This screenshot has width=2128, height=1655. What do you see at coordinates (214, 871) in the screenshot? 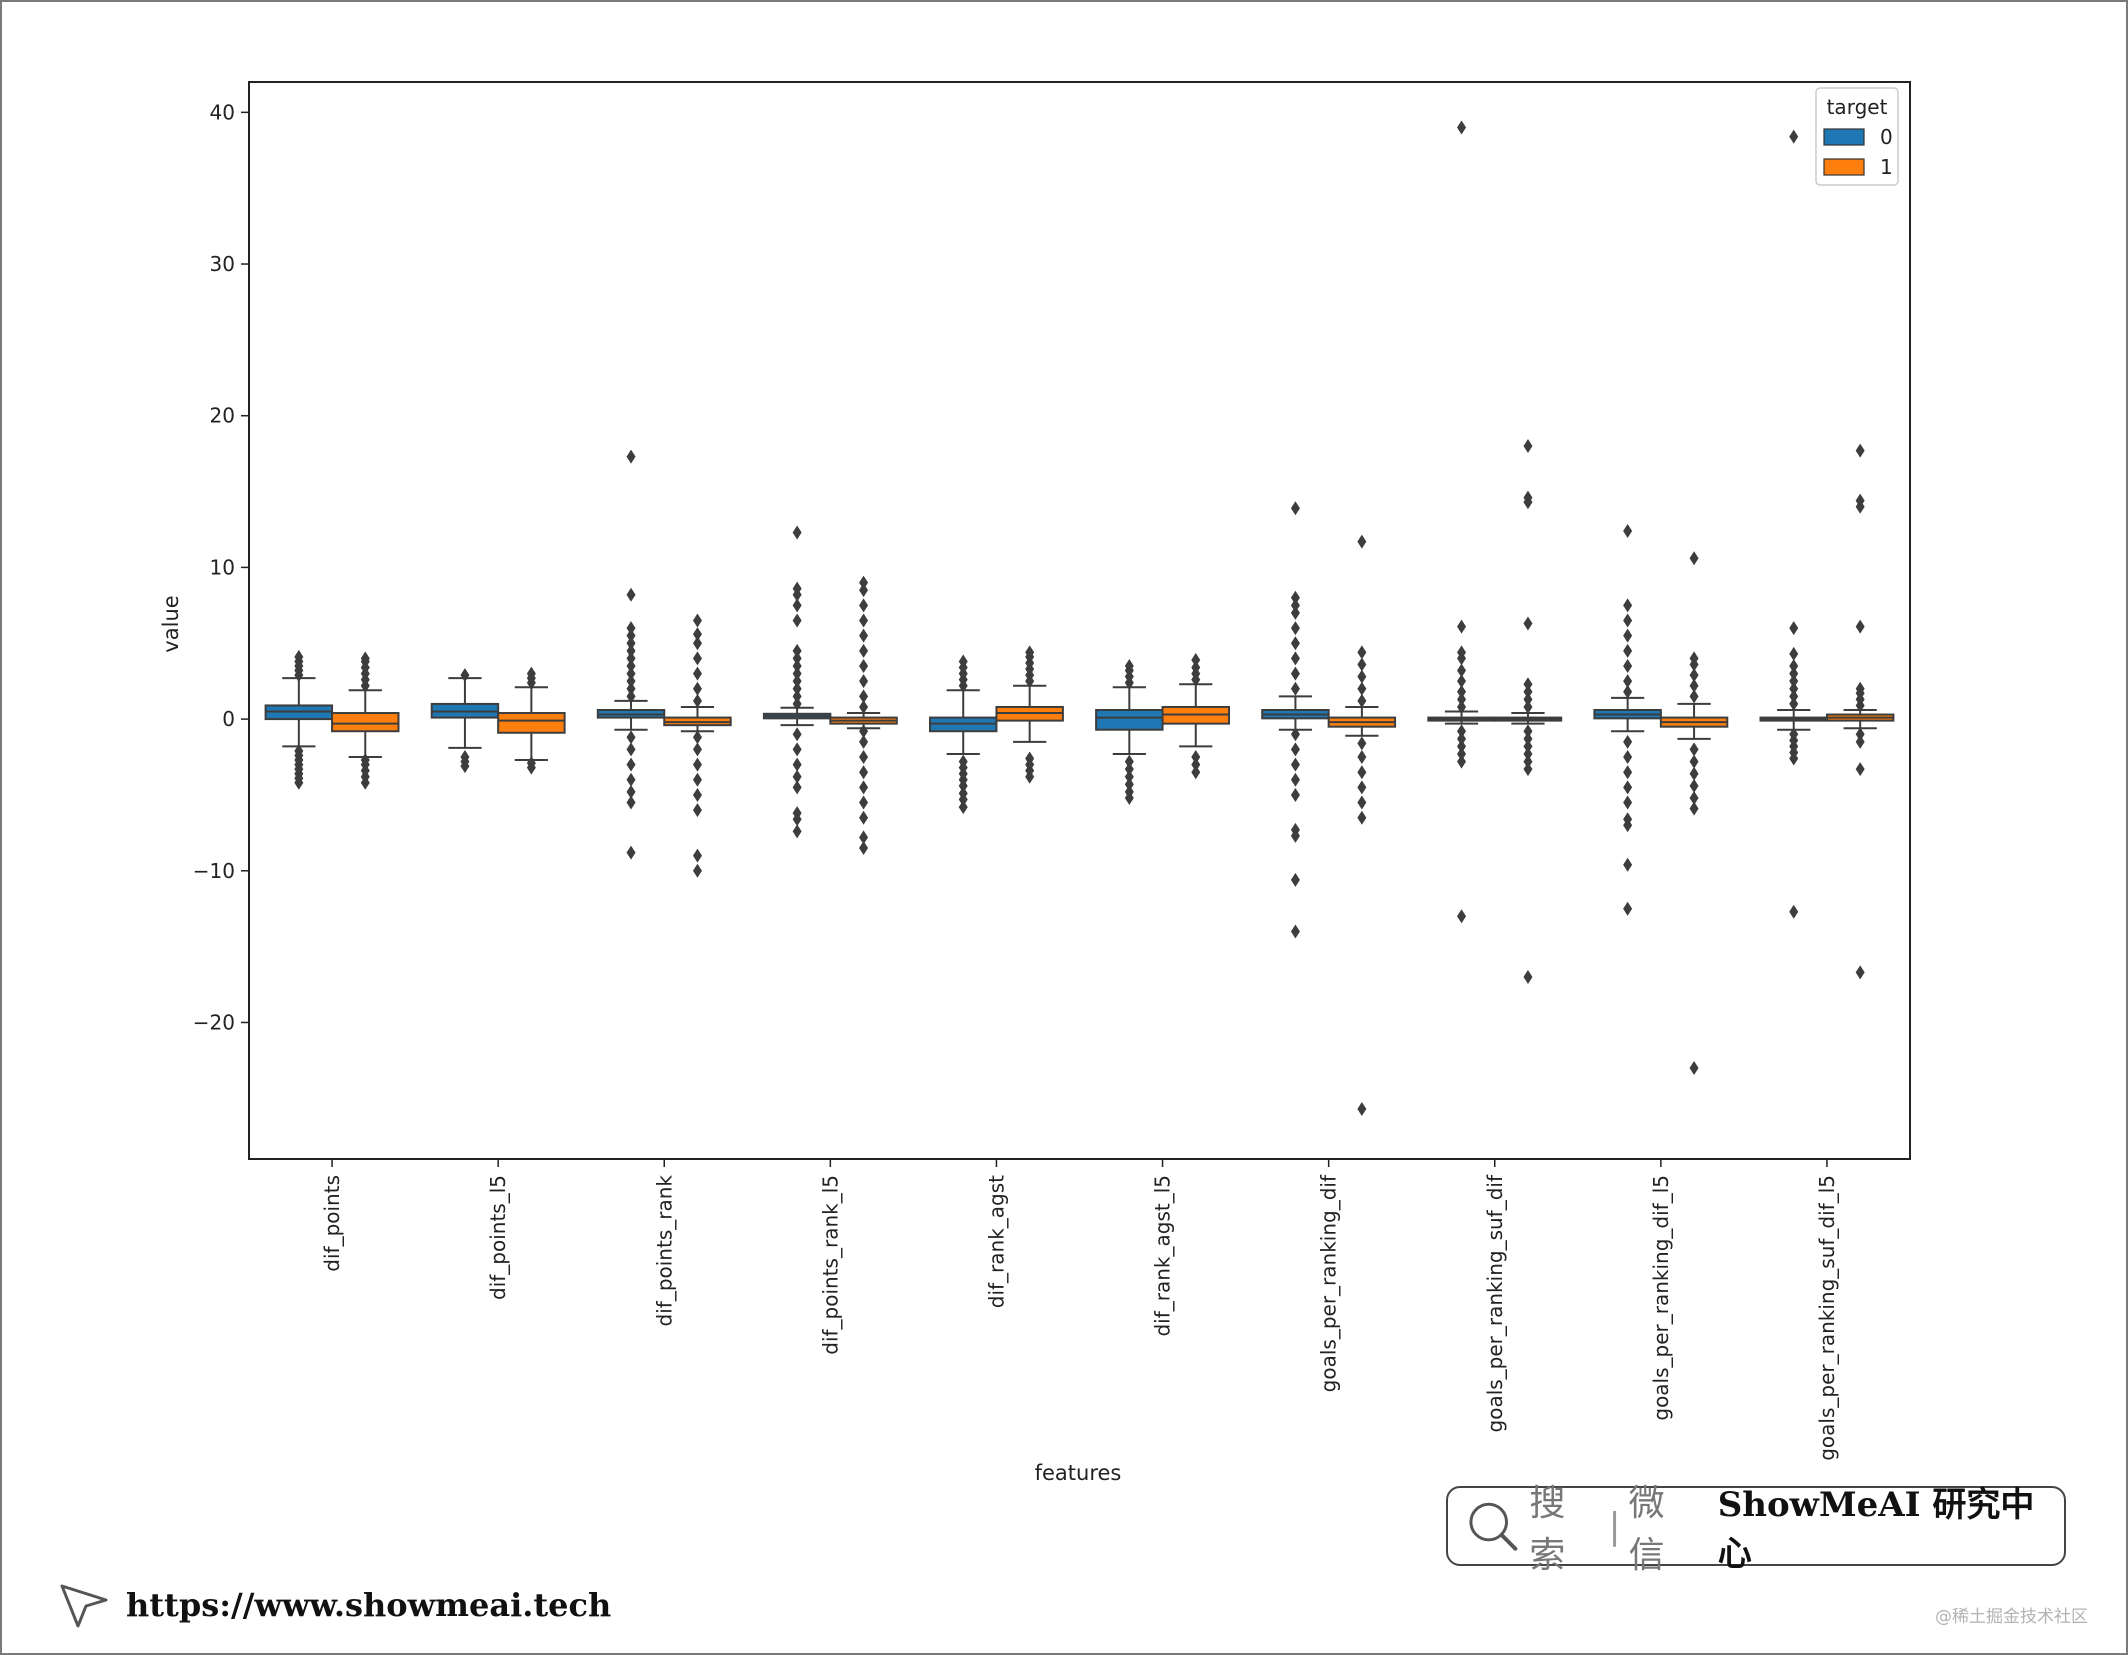
I see `y-tick-label: −10` at bounding box center [214, 871].